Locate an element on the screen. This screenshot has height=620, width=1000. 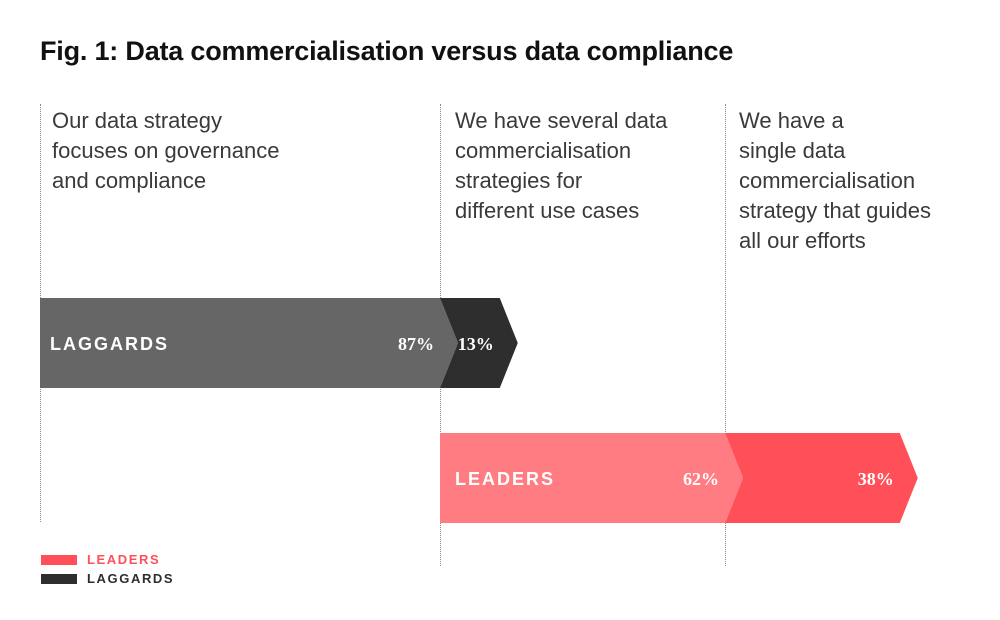
column-heading-line: Our data strategy is located at coordinates (137, 120).